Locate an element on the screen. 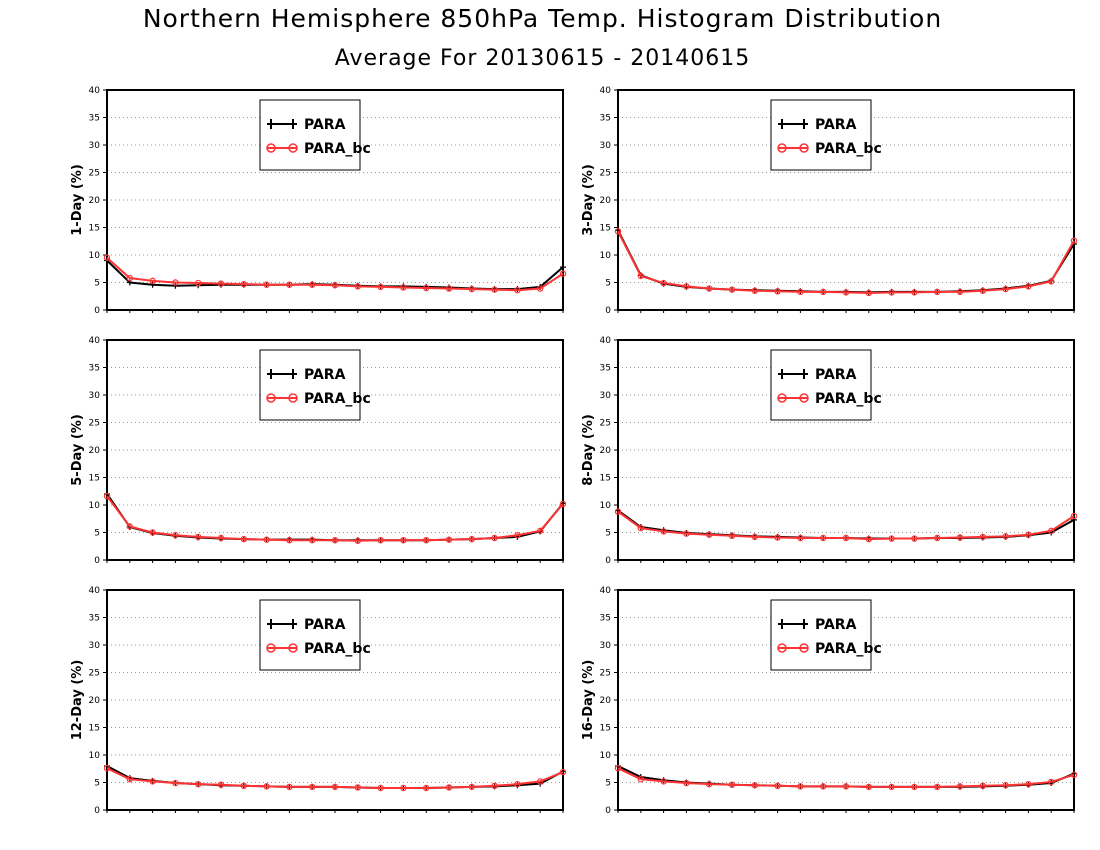 This screenshot has height=850, width=1100. y-axis-label: 5-Day (%) is located at coordinates (77, 450).